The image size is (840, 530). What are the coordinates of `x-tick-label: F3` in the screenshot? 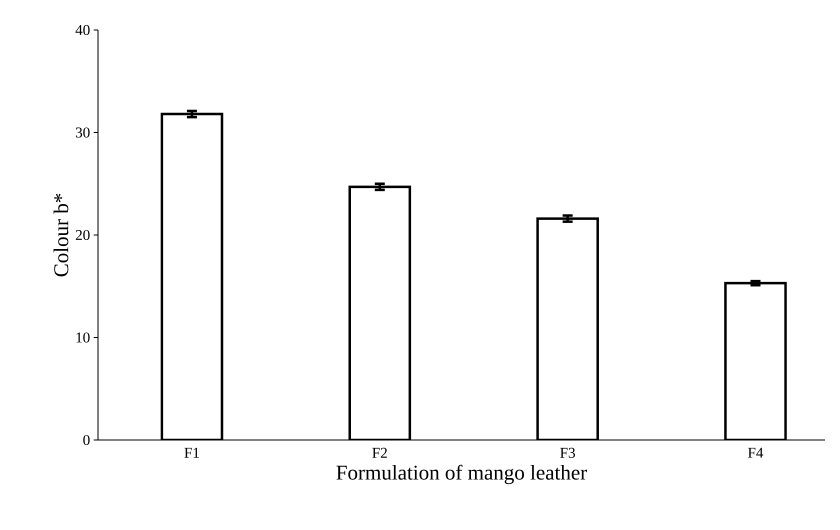 It's located at (567, 453).